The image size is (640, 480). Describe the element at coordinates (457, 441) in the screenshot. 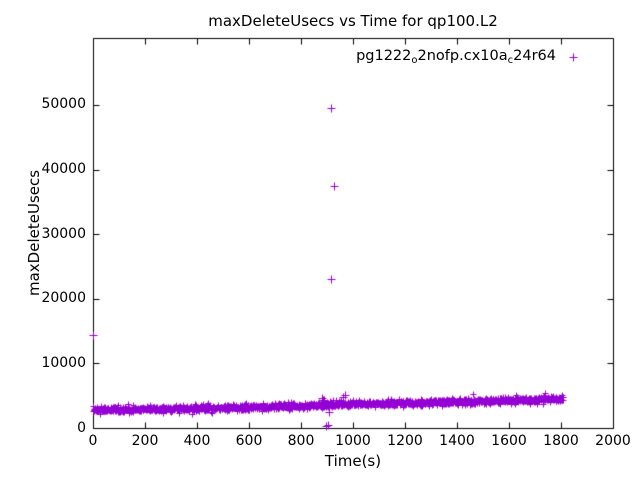

I see `x-tick-label: 1400` at that location.